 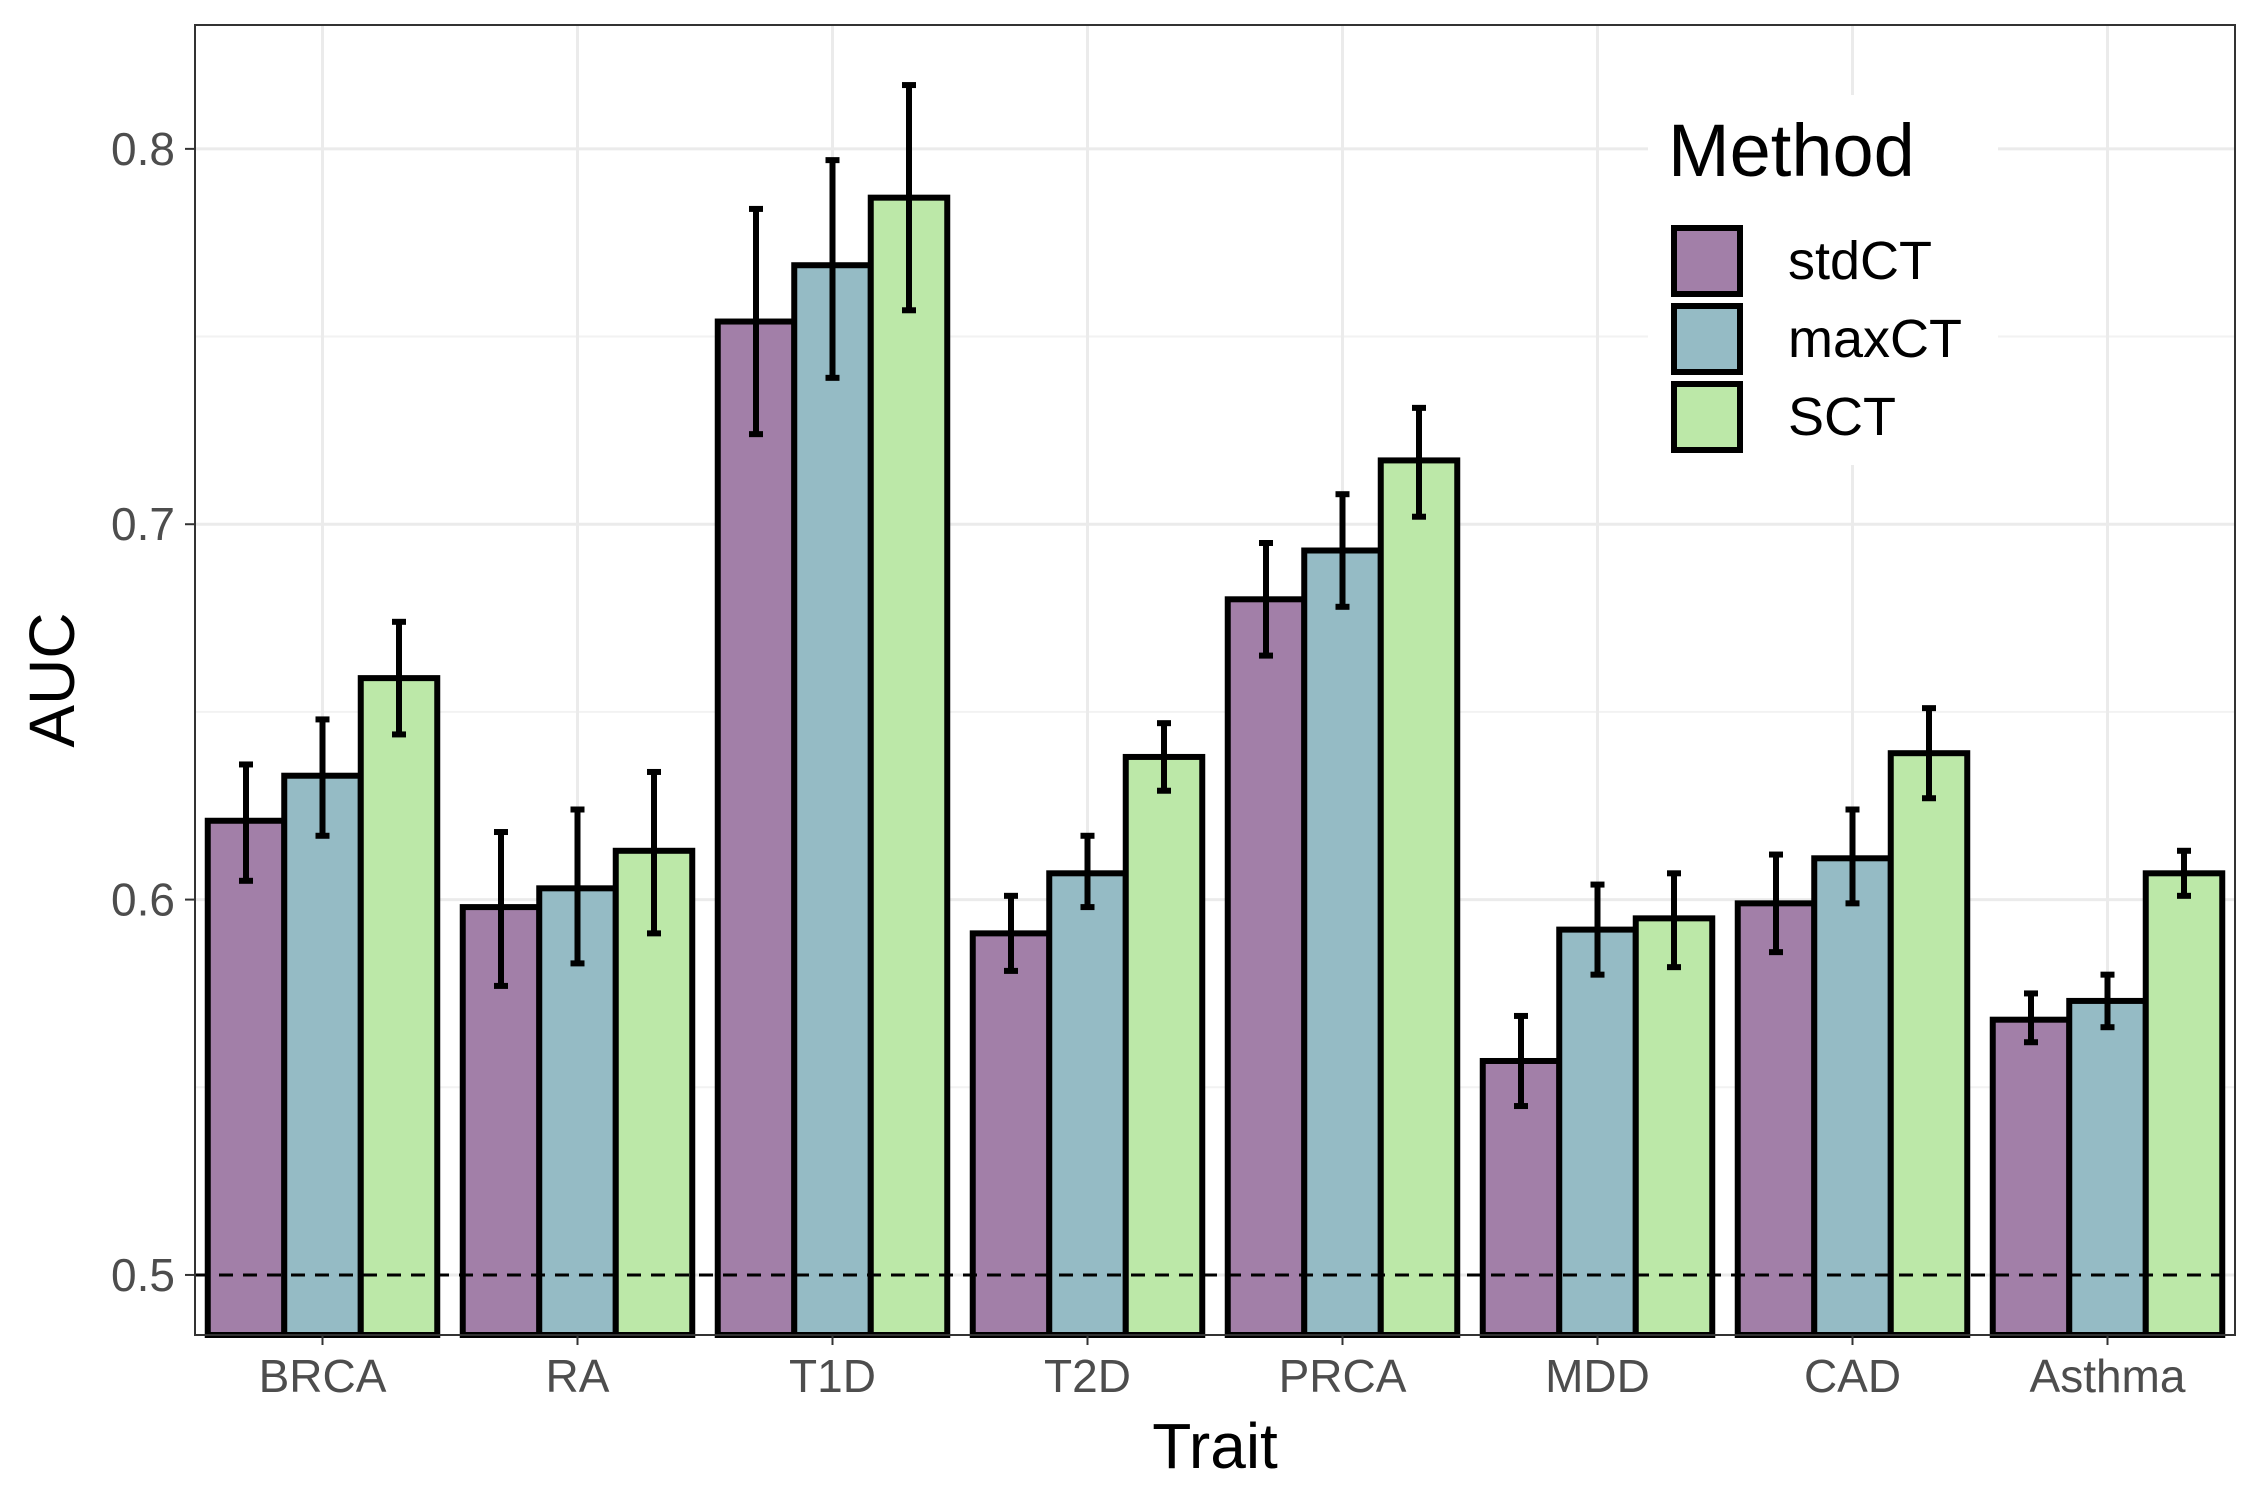 I want to click on x-axis-title: Trait, so click(x=1215, y=1446).